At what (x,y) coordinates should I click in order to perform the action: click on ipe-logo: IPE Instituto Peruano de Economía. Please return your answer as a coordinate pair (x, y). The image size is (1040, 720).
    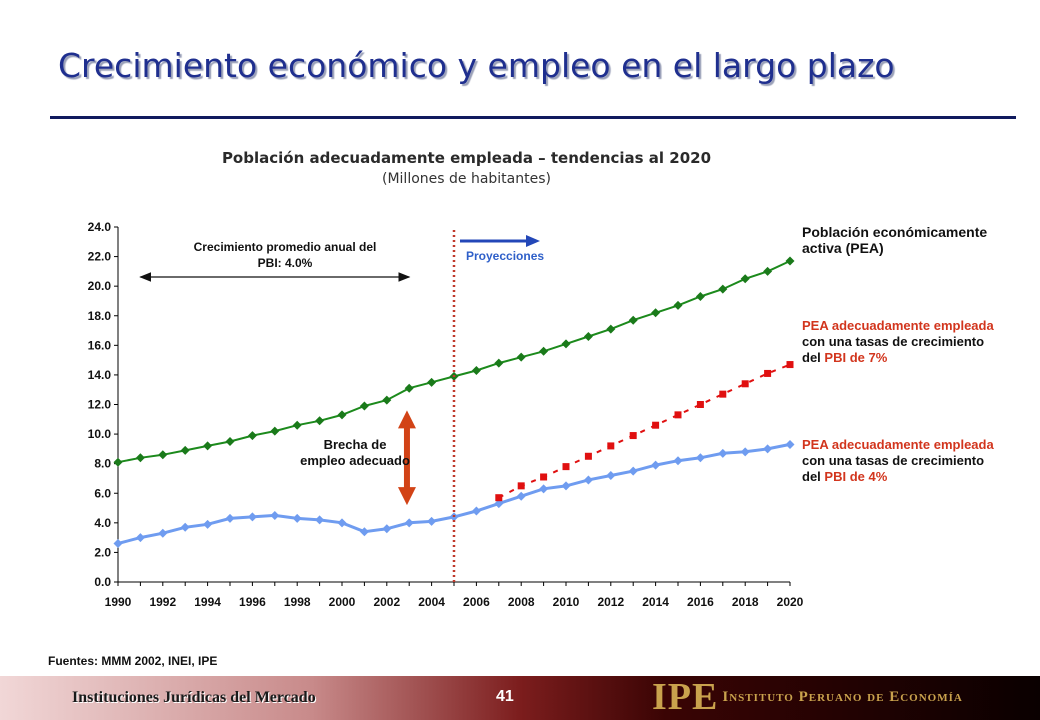
    Looking at the image, I should click on (807, 697).